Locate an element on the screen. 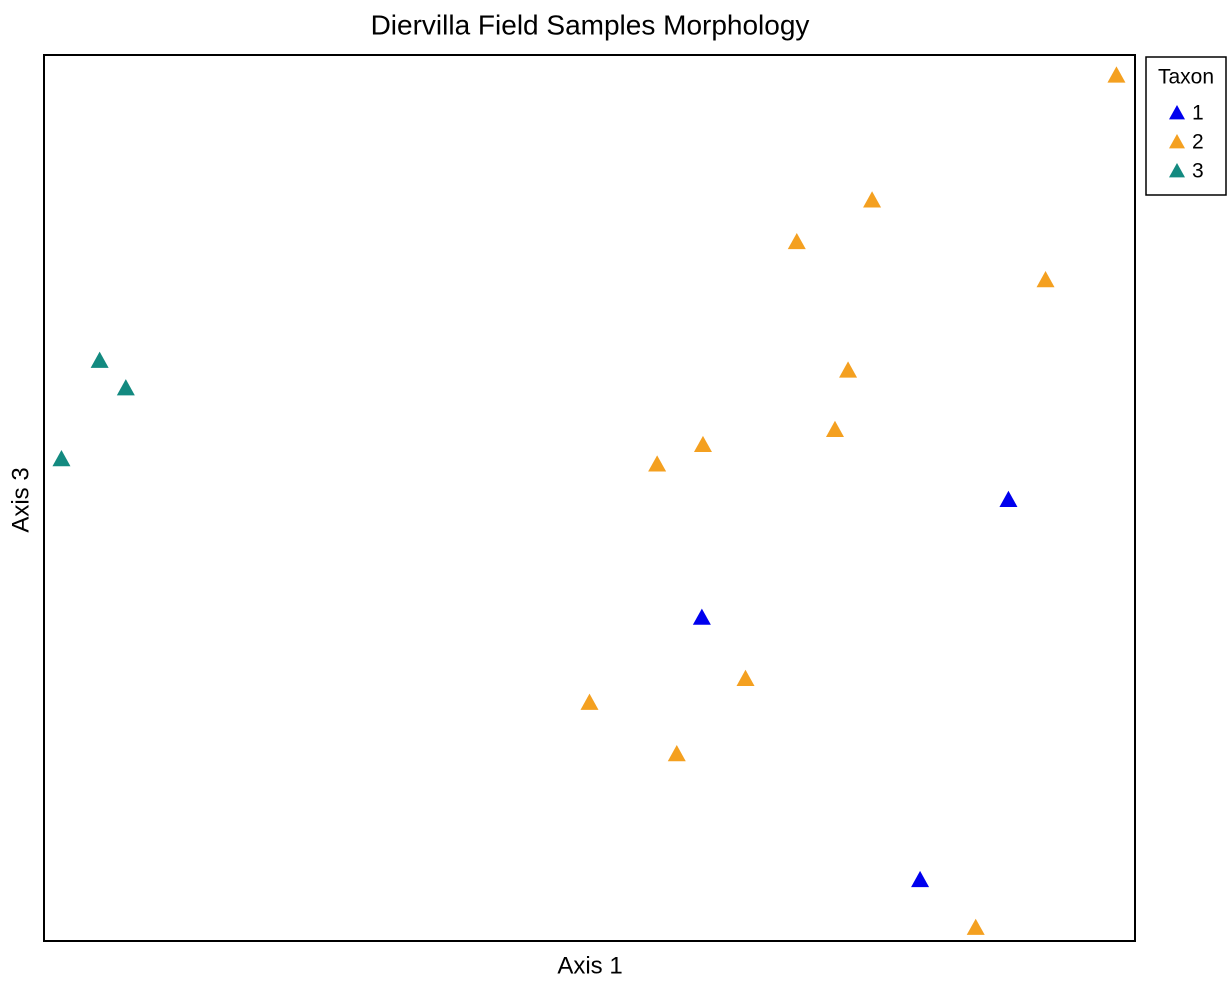  x-axis-label: Axis 1 is located at coordinates (589, 965).